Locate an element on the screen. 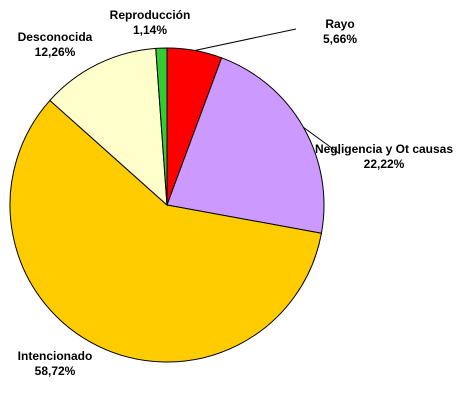  slice-value-label: 12,26% is located at coordinates (55, 52).